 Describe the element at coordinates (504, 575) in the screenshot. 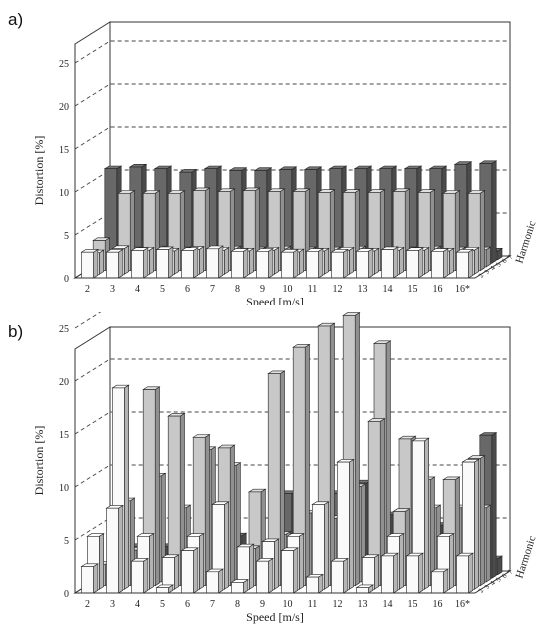

I see `depth-tick-label: 6` at that location.